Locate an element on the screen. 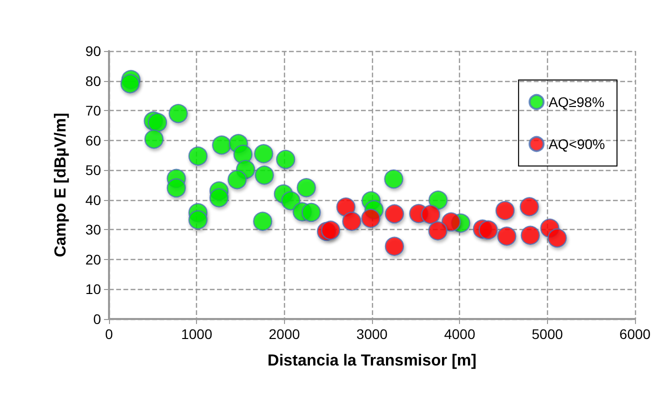  x-tick-label: 0 is located at coordinates (109, 334).